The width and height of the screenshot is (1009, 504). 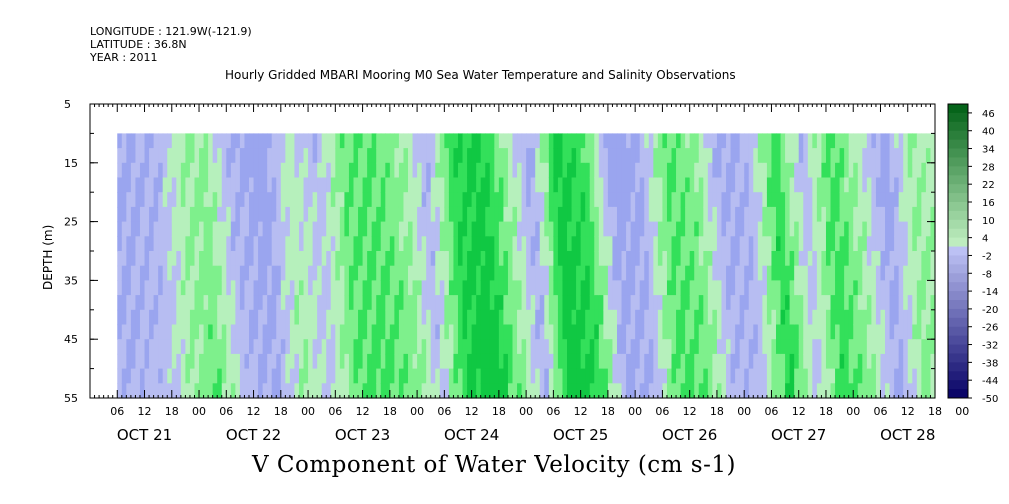 What do you see at coordinates (958, 376) in the screenshot?
I see `colorbar-swatch` at bounding box center [958, 376].